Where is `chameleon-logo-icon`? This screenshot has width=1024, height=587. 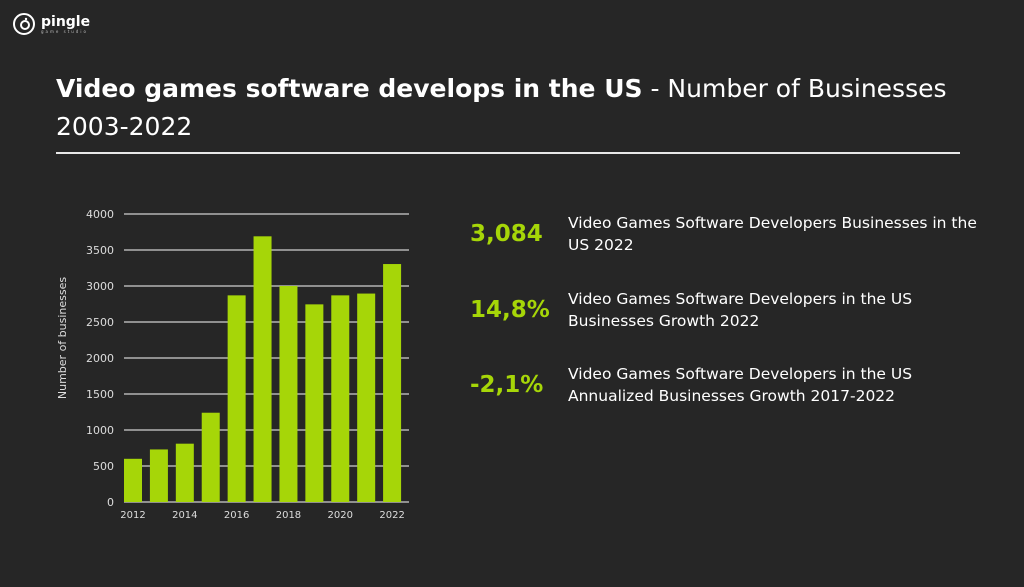 chameleon-logo-icon is located at coordinates (24, 24).